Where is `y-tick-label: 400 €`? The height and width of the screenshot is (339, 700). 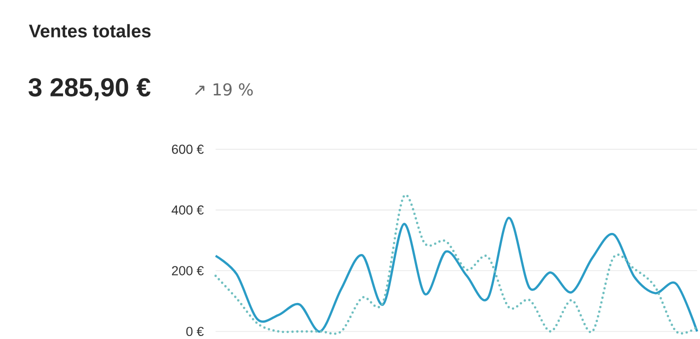
y-tick-label: 400 € is located at coordinates (188, 210).